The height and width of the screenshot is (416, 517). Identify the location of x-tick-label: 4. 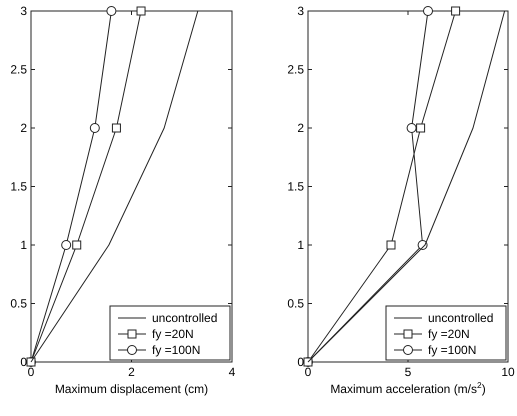
(232, 372).